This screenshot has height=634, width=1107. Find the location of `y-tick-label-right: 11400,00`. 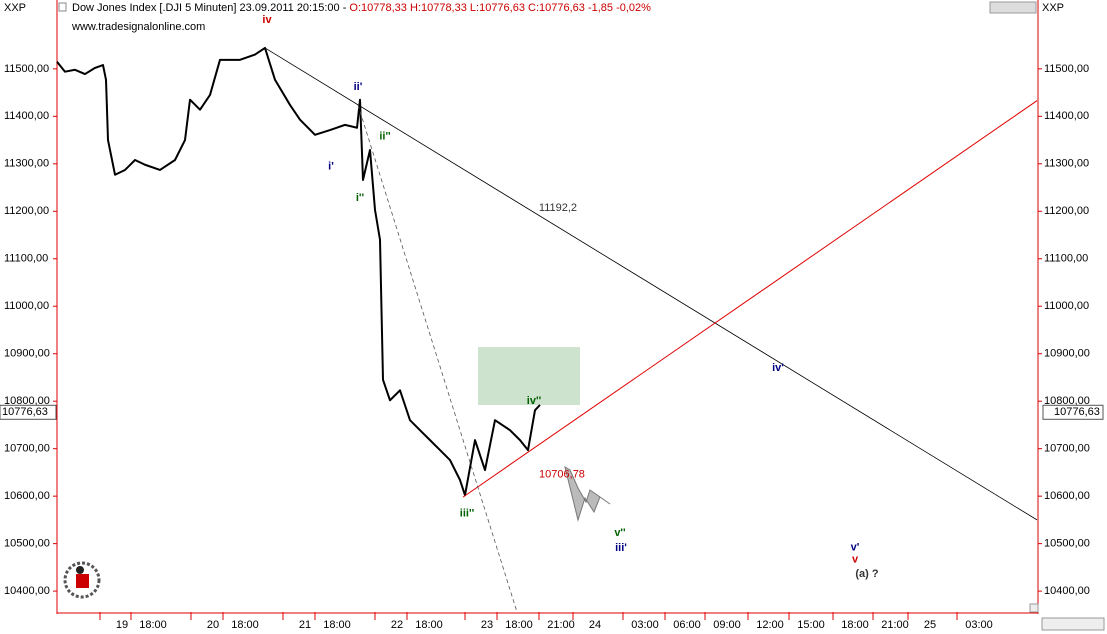

y-tick-label-right: 11400,00 is located at coordinates (1066, 116).